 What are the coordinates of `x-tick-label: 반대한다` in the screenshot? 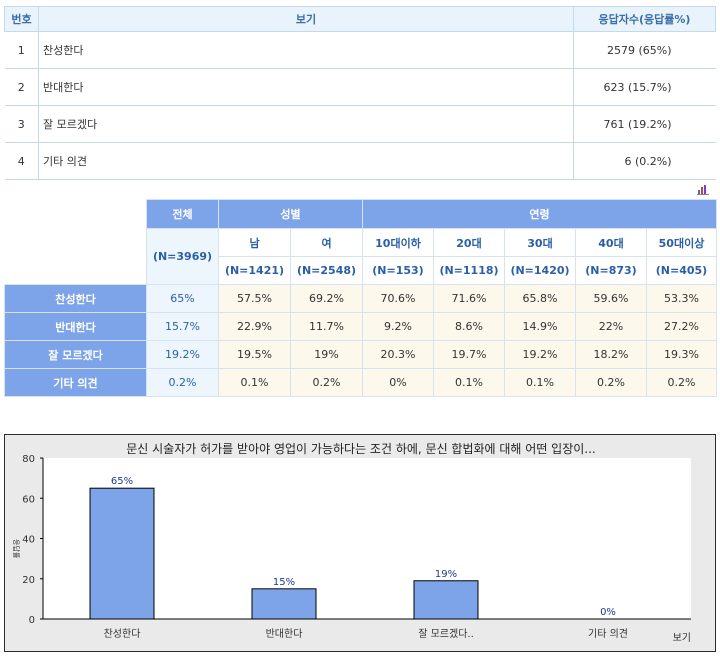 It's located at (284, 634).